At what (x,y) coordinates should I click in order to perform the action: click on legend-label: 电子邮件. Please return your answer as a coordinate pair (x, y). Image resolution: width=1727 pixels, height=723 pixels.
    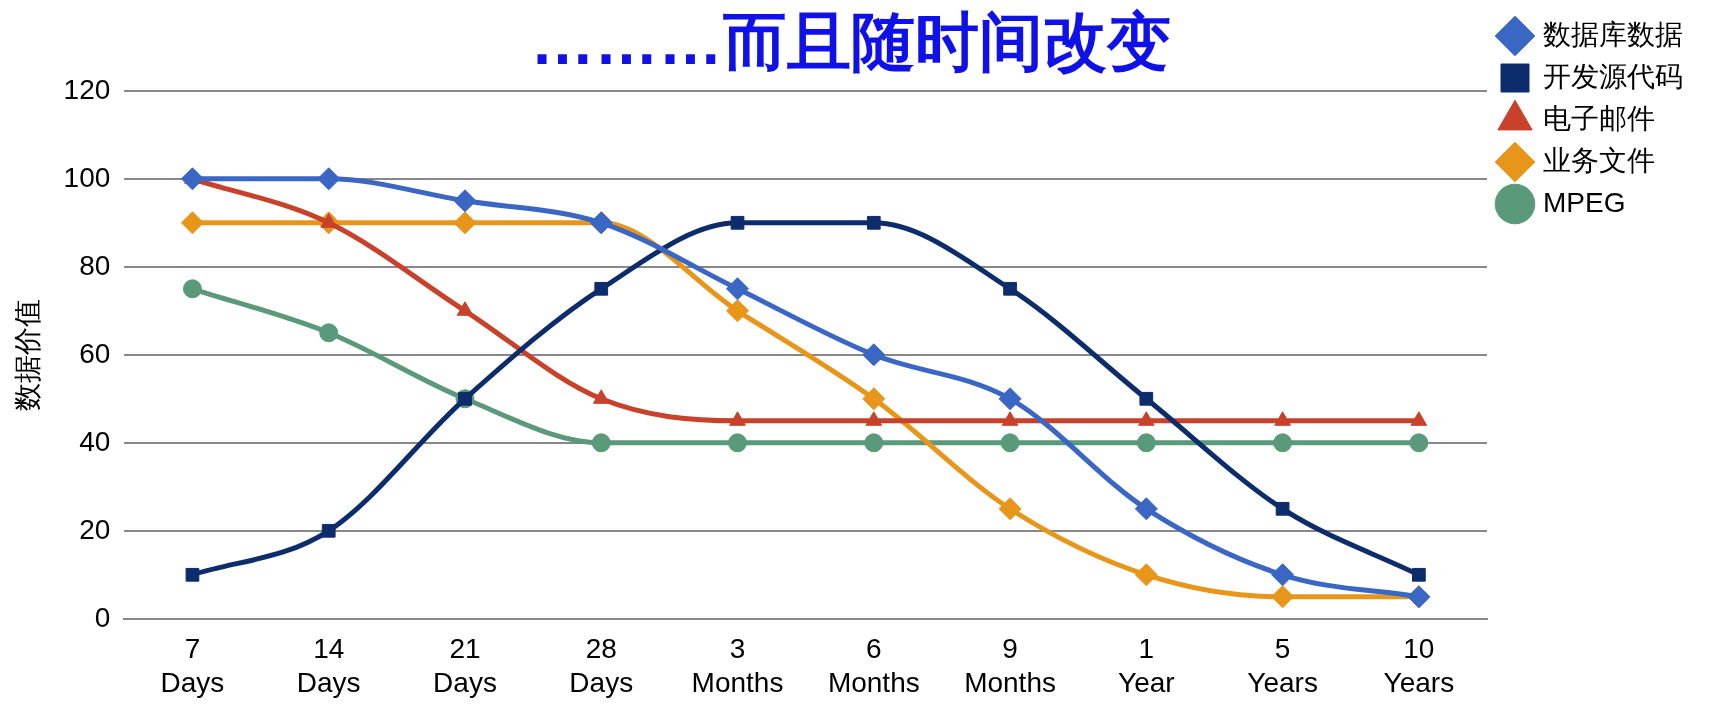
    Looking at the image, I should click on (1599, 118).